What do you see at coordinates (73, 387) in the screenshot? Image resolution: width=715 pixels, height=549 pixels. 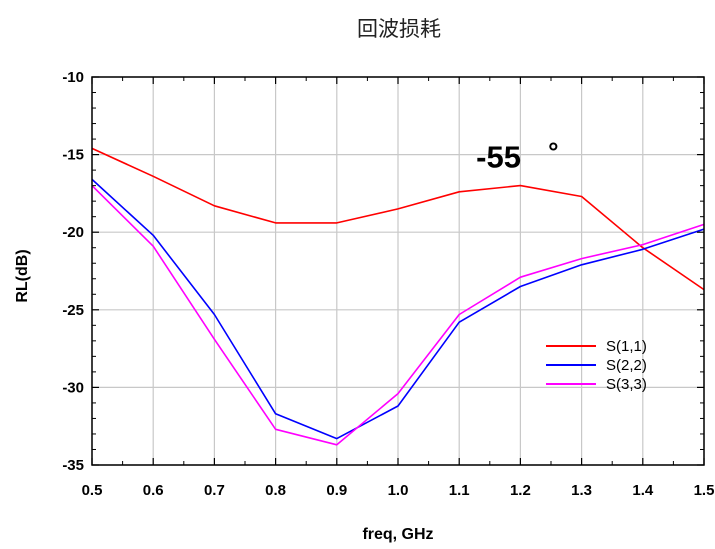 I see `y-tick-label: -30` at bounding box center [73, 387].